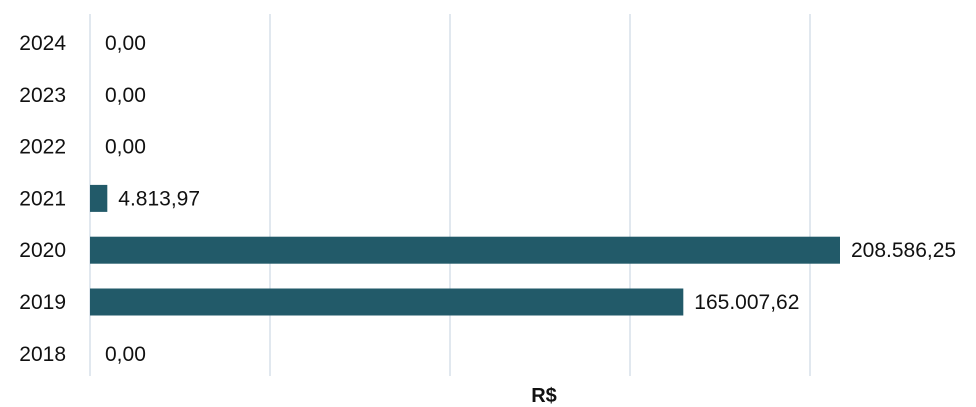 This screenshot has width=976, height=407. I want to click on value-label-2018: 0,00, so click(125, 354).